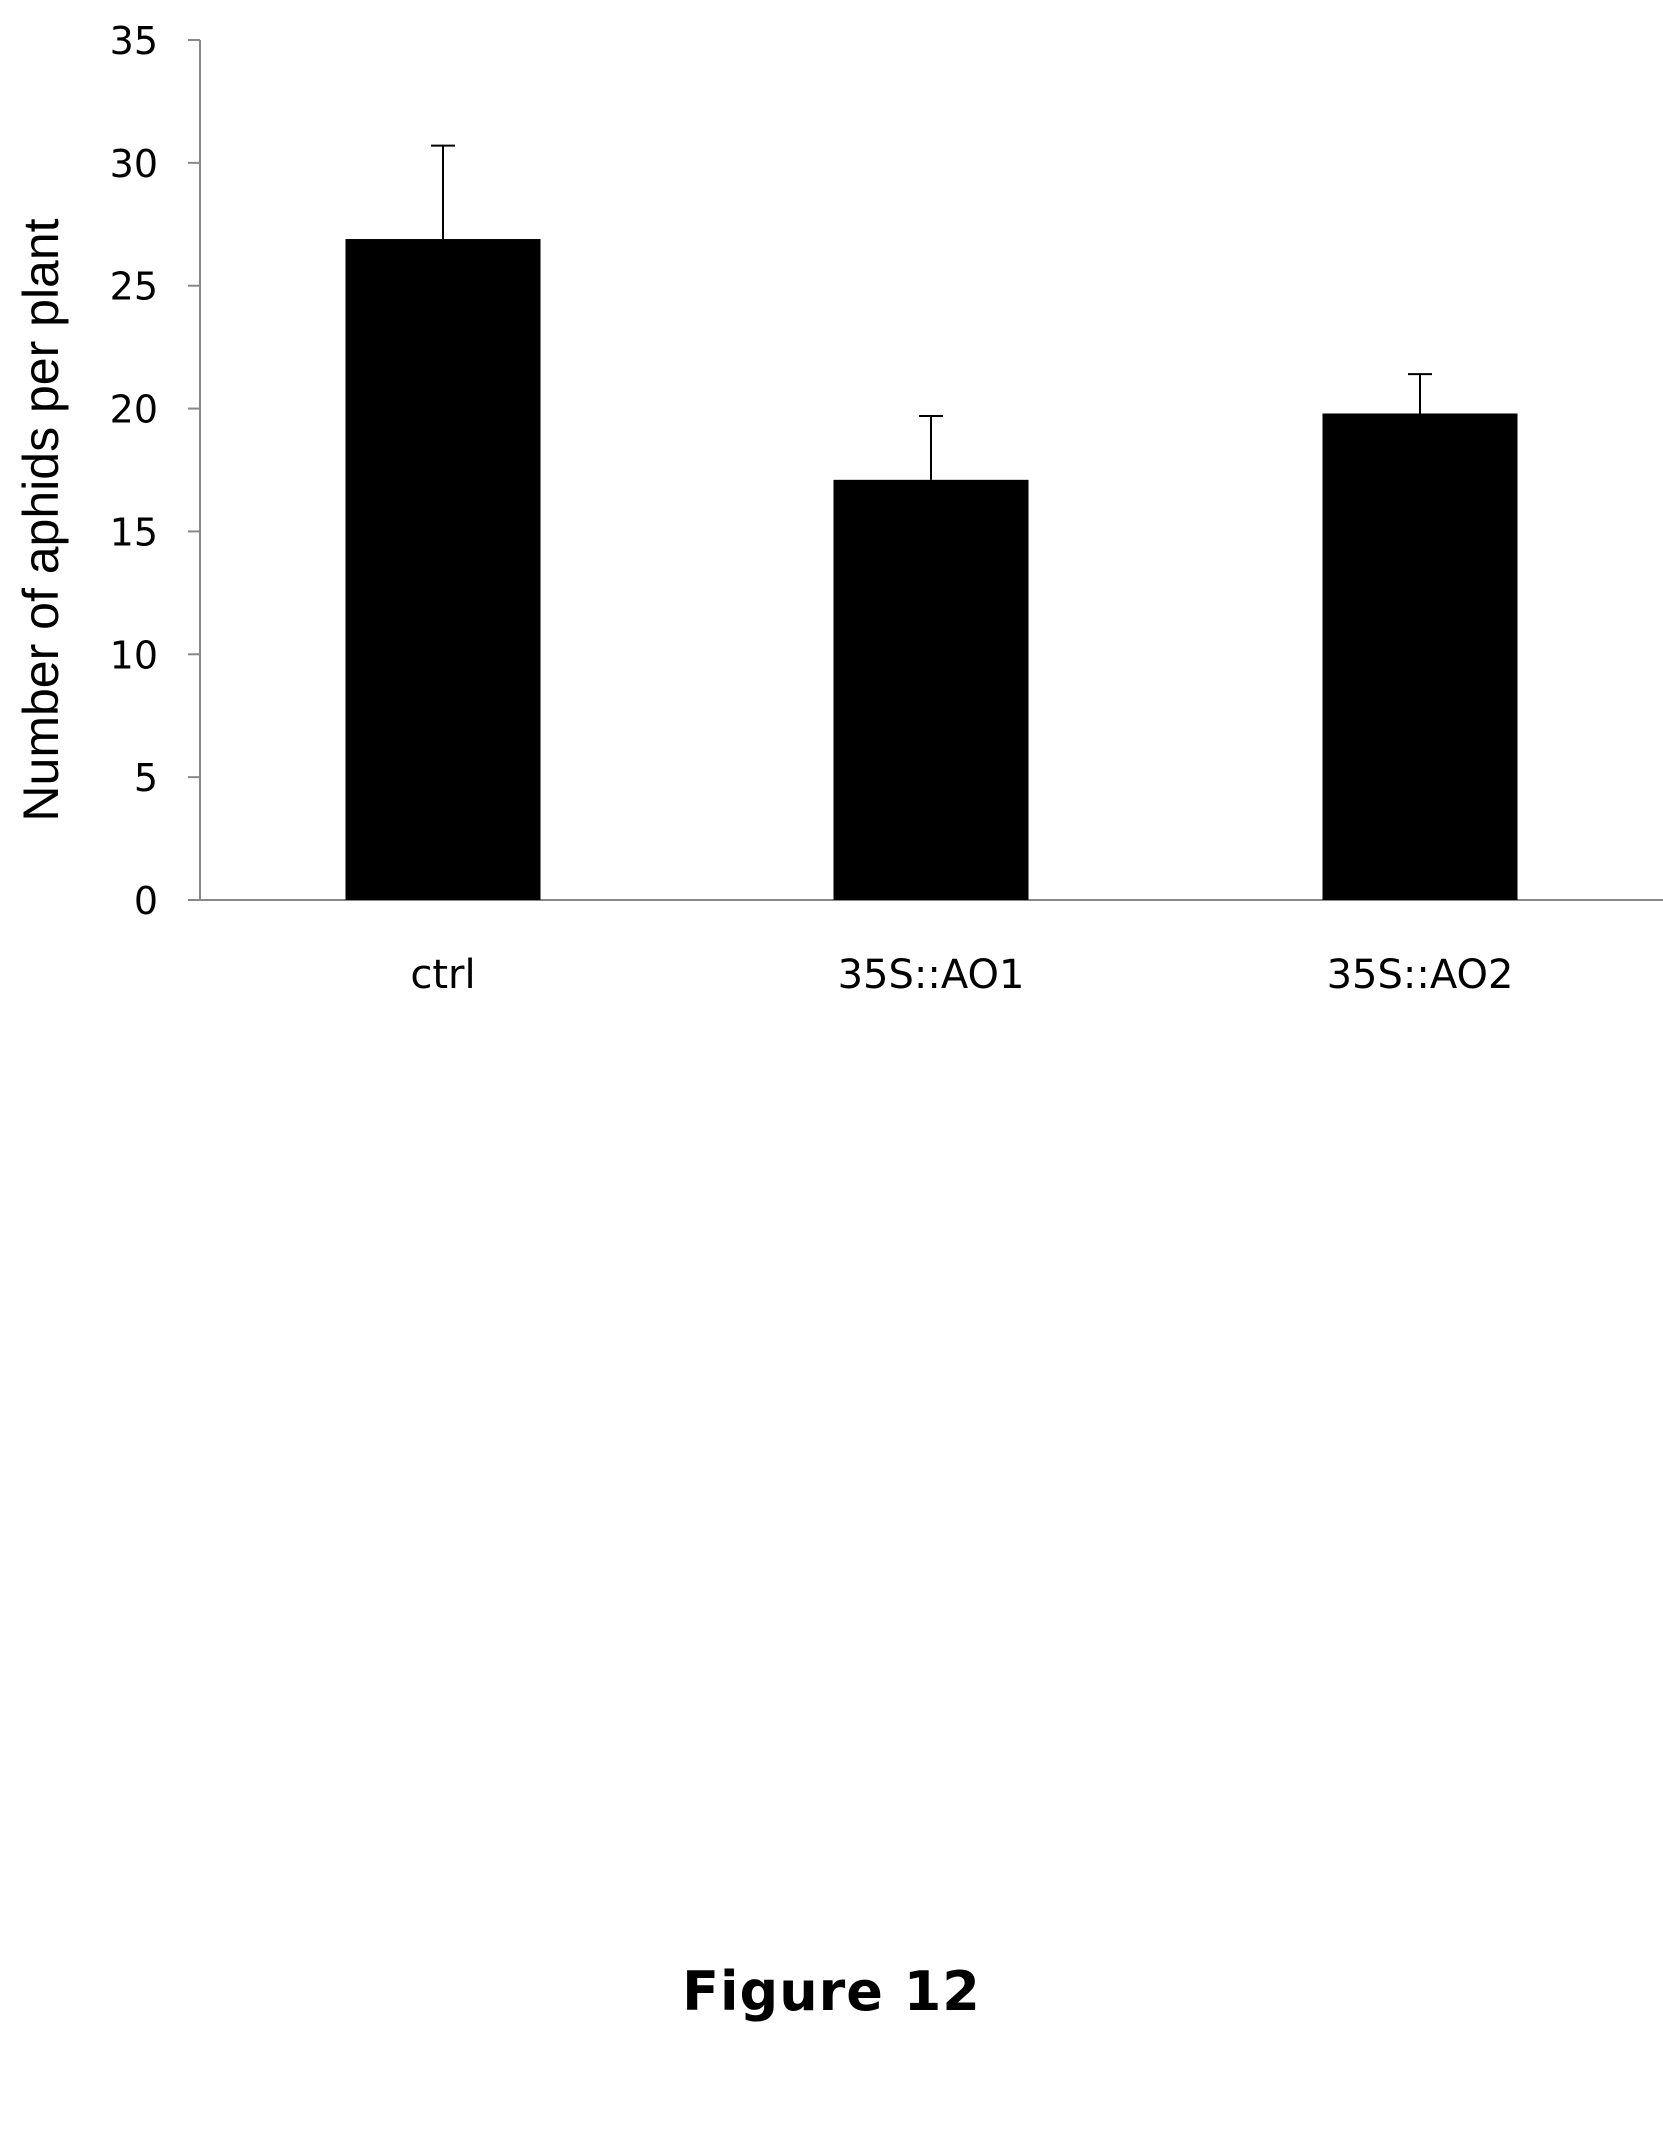  Describe the element at coordinates (146, 778) in the screenshot. I see `y-tick-label: 5` at that location.